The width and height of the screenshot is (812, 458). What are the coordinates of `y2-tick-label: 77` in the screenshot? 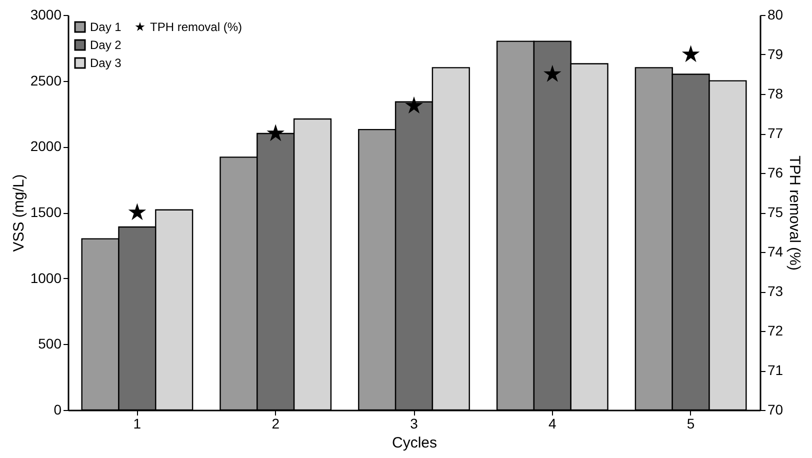 It's located at (776, 133).